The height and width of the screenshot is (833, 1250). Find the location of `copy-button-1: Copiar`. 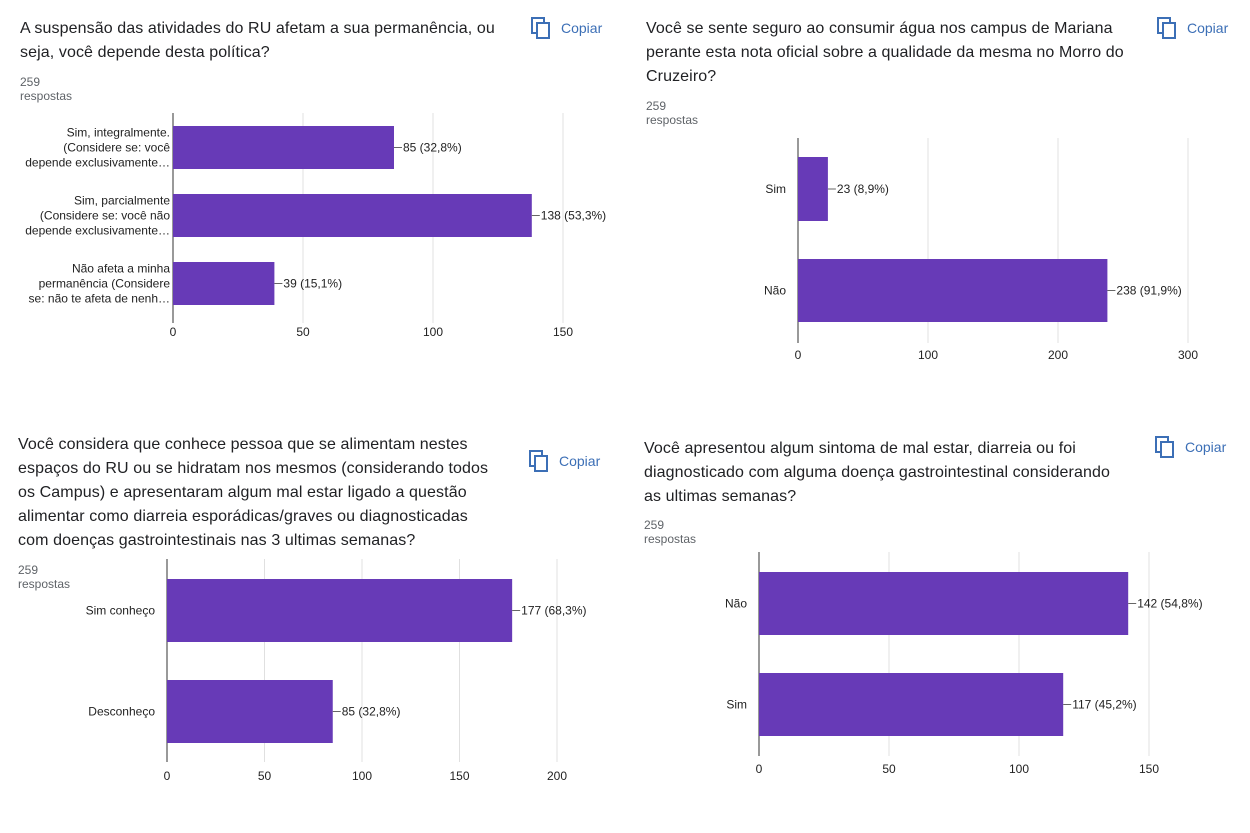

copy-button-1: Copiar is located at coordinates (566, 28).